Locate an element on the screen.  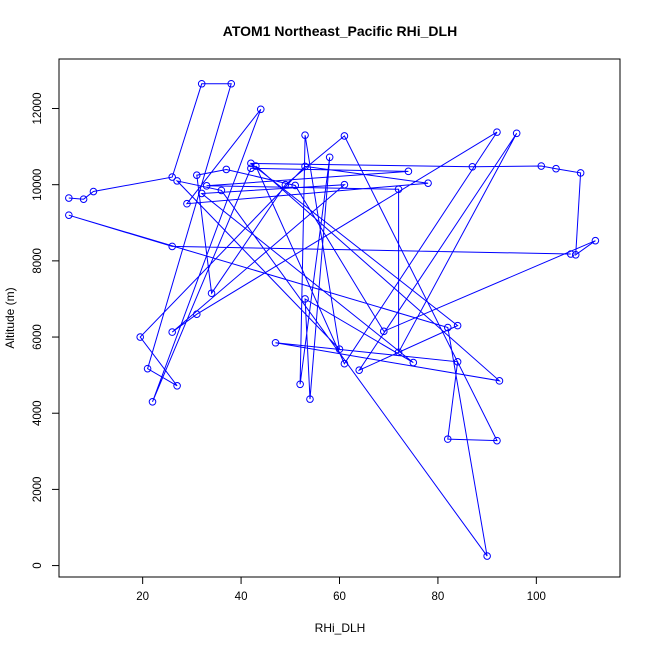
y-tick-label: 4000 is located at coordinates (38, 413).